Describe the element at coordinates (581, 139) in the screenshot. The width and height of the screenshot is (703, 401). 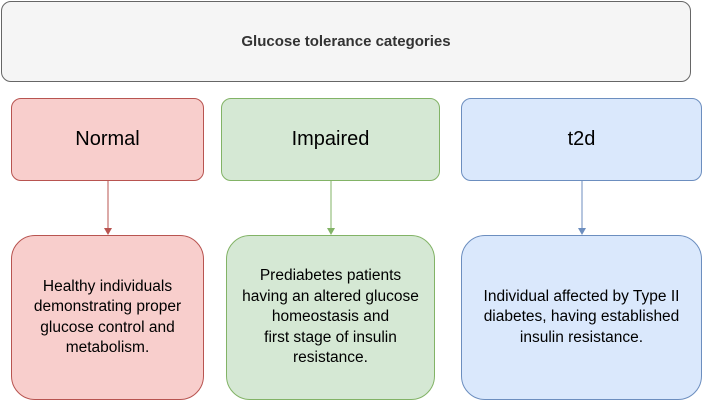
I see `category-box-t2d: t2d` at that location.